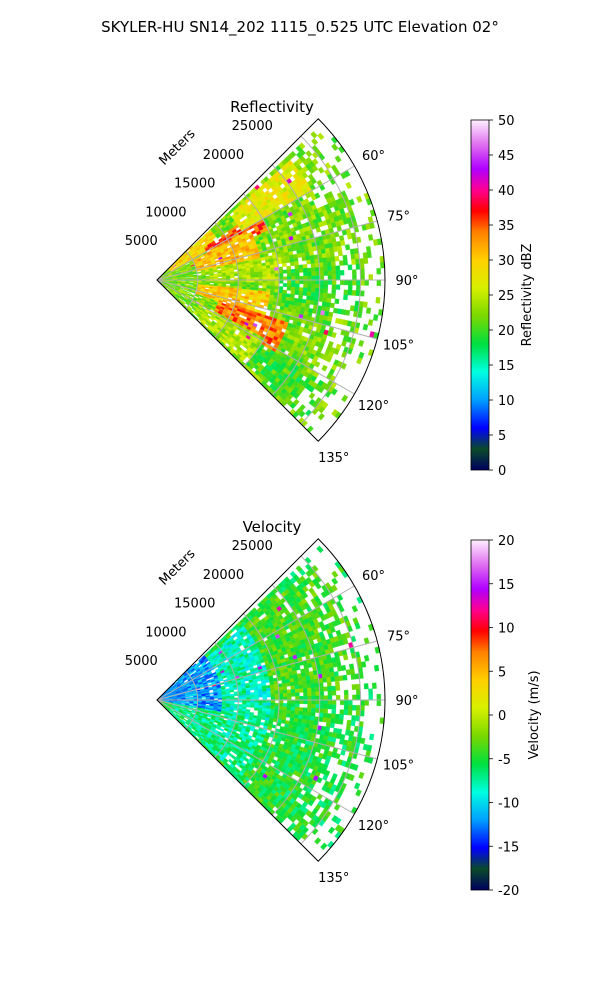 This screenshot has width=600, height=1000. I want to click on colorbar-tick-label: 10, so click(506, 401).